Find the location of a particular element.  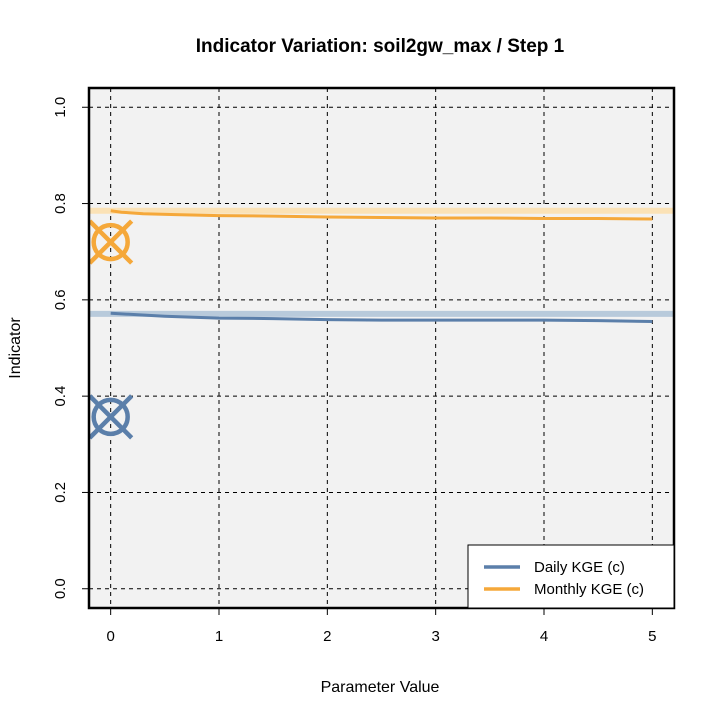

legend-label-0: Daily KGE (c) is located at coordinates (579, 567).